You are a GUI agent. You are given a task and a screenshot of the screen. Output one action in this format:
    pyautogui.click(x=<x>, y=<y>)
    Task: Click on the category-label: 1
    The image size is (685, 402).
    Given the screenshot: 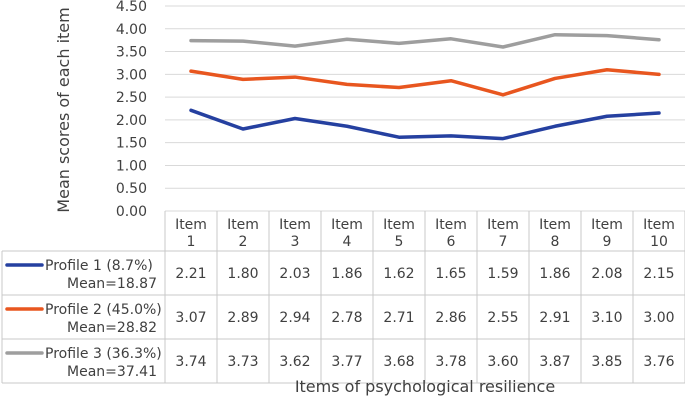 What is the action you would take?
    pyautogui.click(x=191, y=242)
    